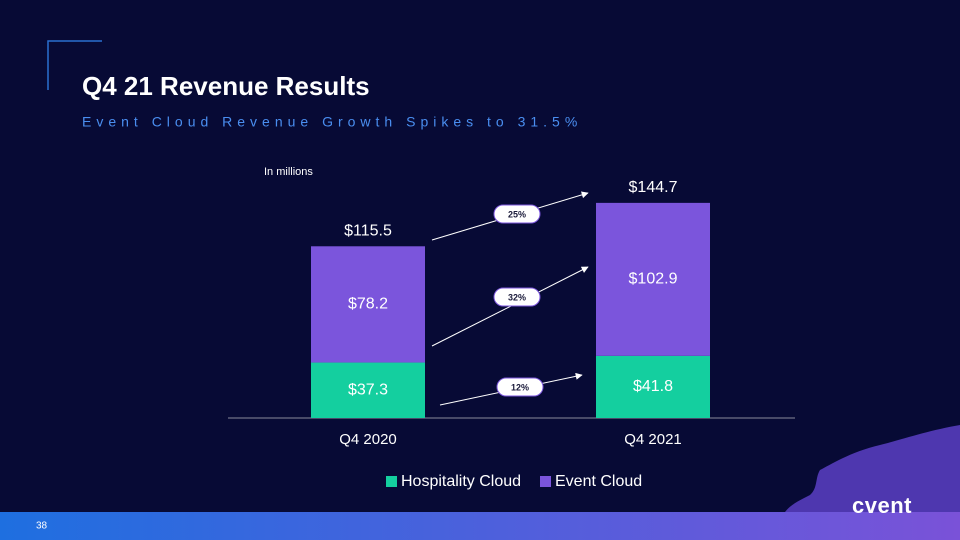 Image resolution: width=960 pixels, height=540 pixels. Describe the element at coordinates (368, 439) in the screenshot. I see `x-tick-label: Q4 2020` at that location.